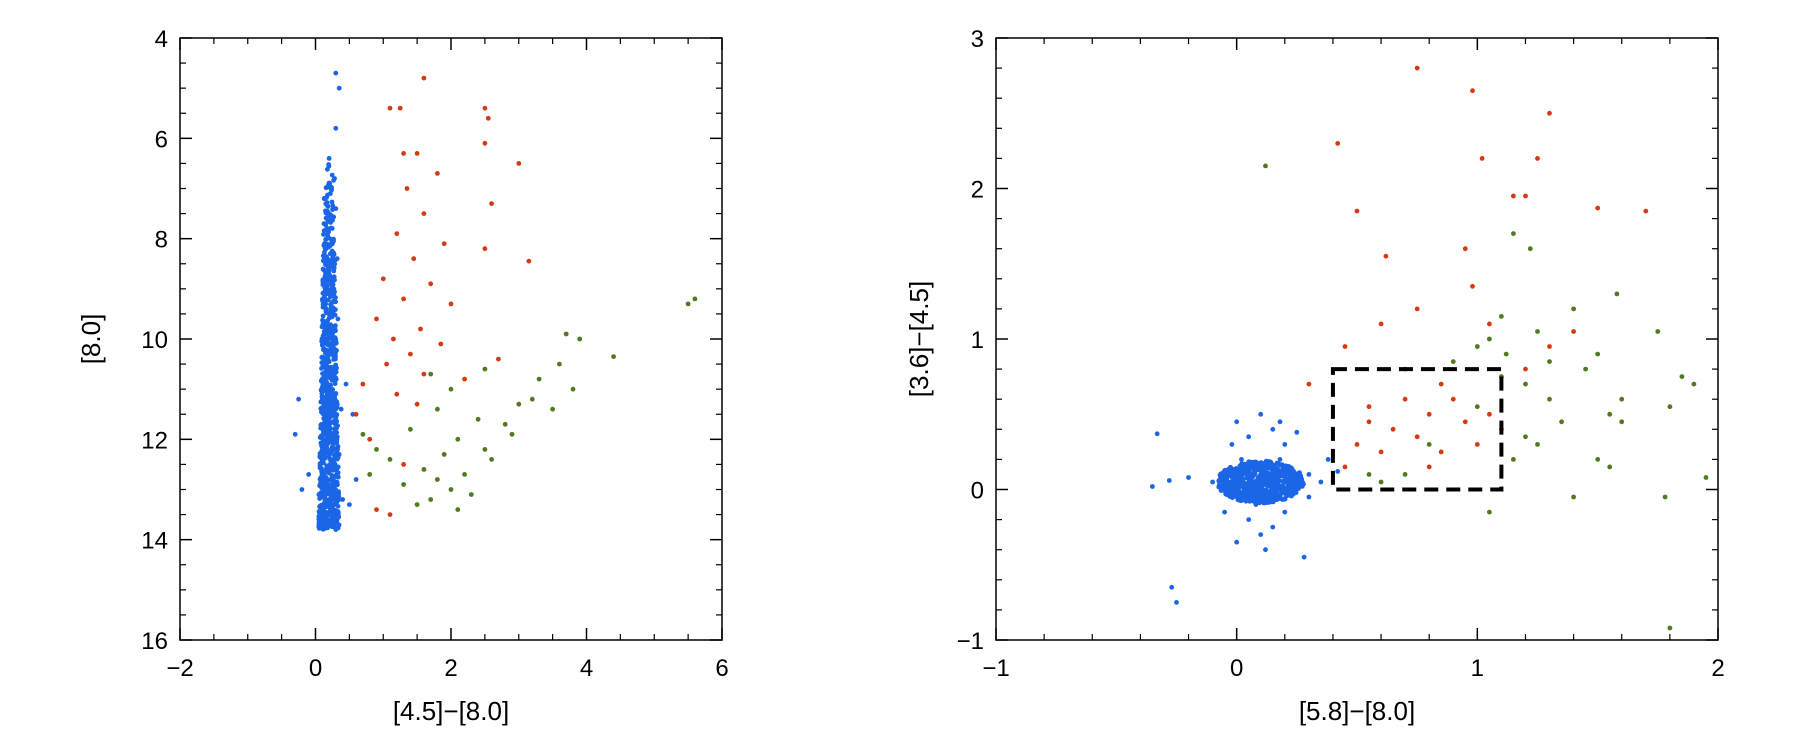 The height and width of the screenshot is (750, 1801). What do you see at coordinates (919, 339) in the screenshot?
I see `y-axis-label: [3.6]−[4.5]` at bounding box center [919, 339].